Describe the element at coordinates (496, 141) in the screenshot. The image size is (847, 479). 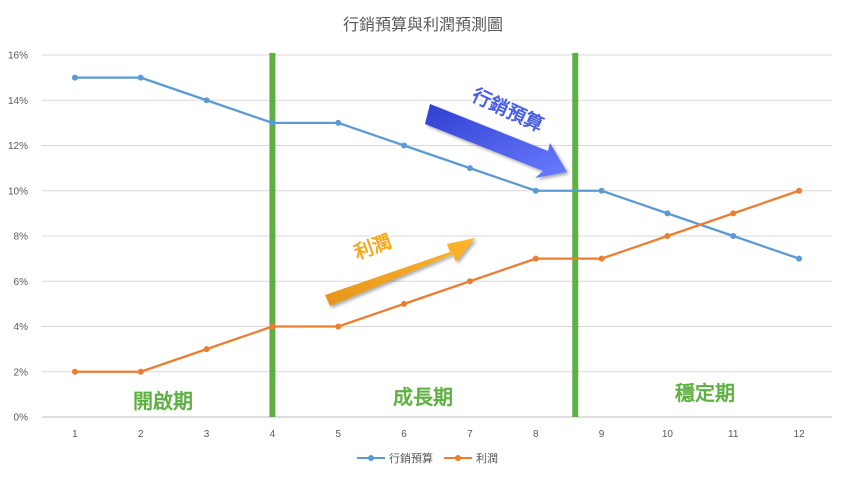
I see `marketing-arrow-icon` at that location.